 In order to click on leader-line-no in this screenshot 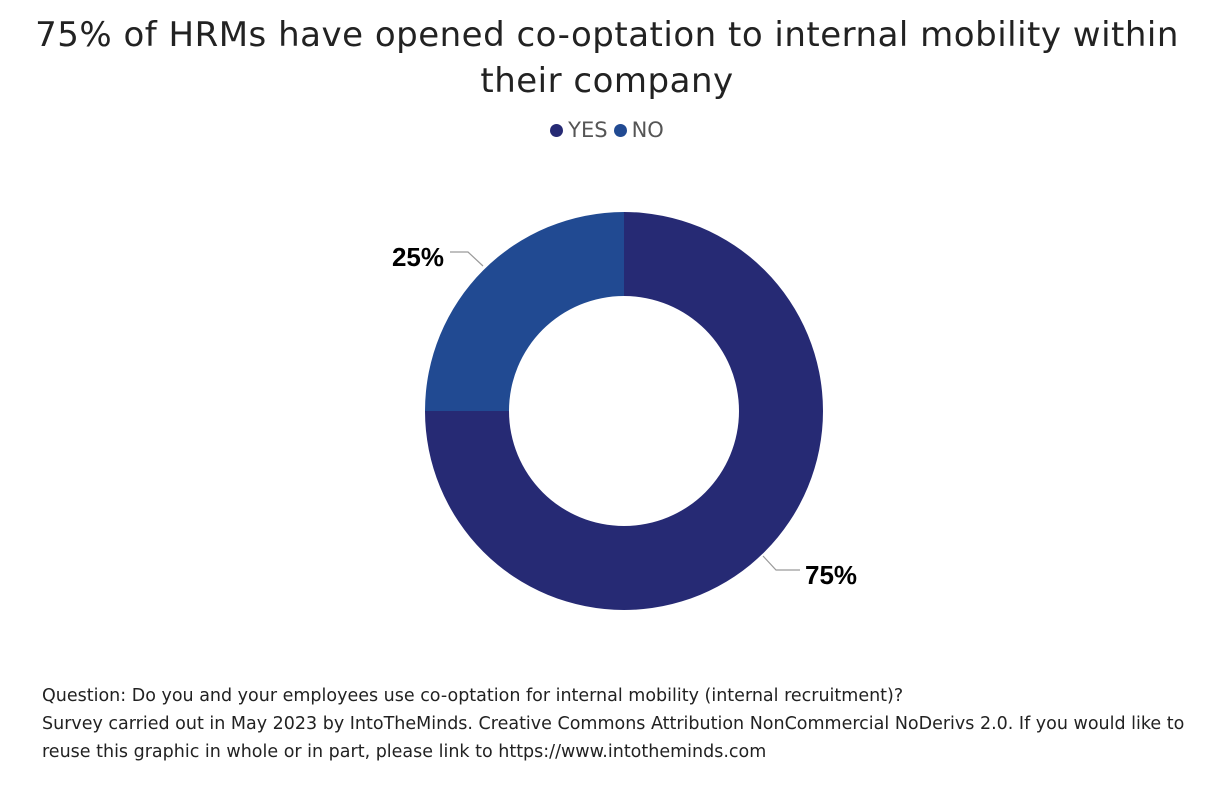, I will do `click(467, 259)`.